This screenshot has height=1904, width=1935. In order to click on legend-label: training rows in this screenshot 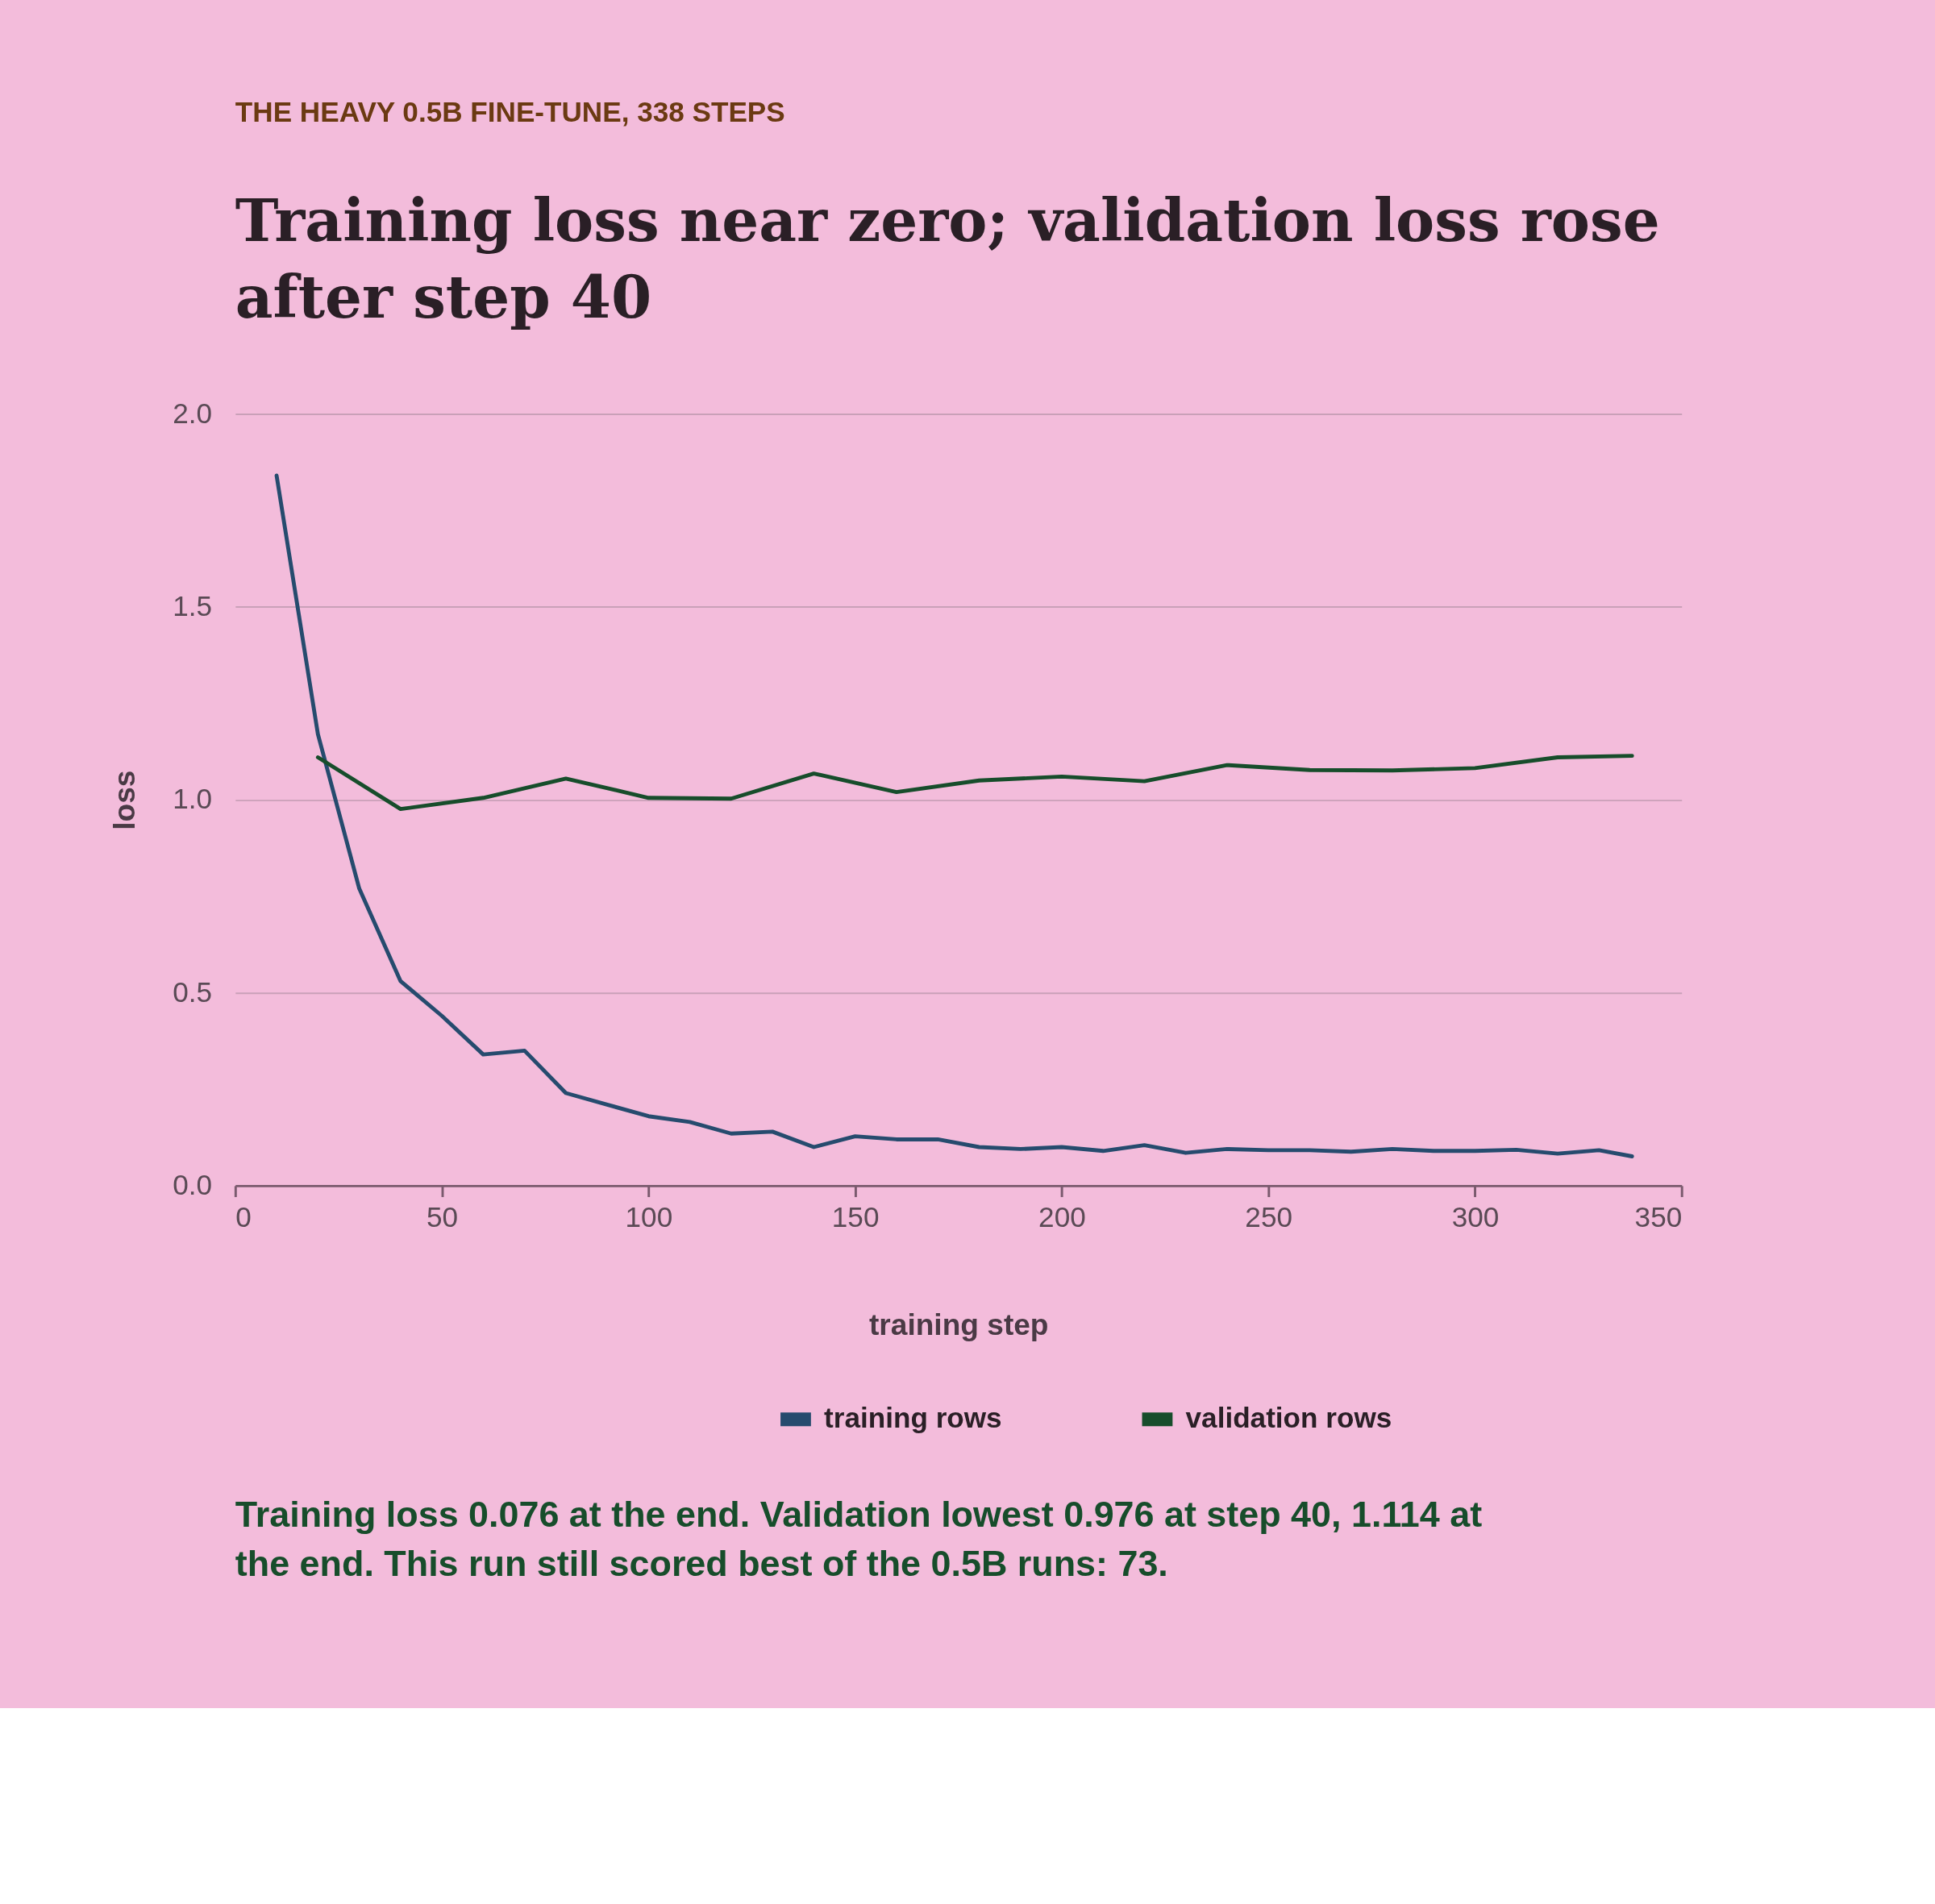, I will do `click(913, 1418)`.